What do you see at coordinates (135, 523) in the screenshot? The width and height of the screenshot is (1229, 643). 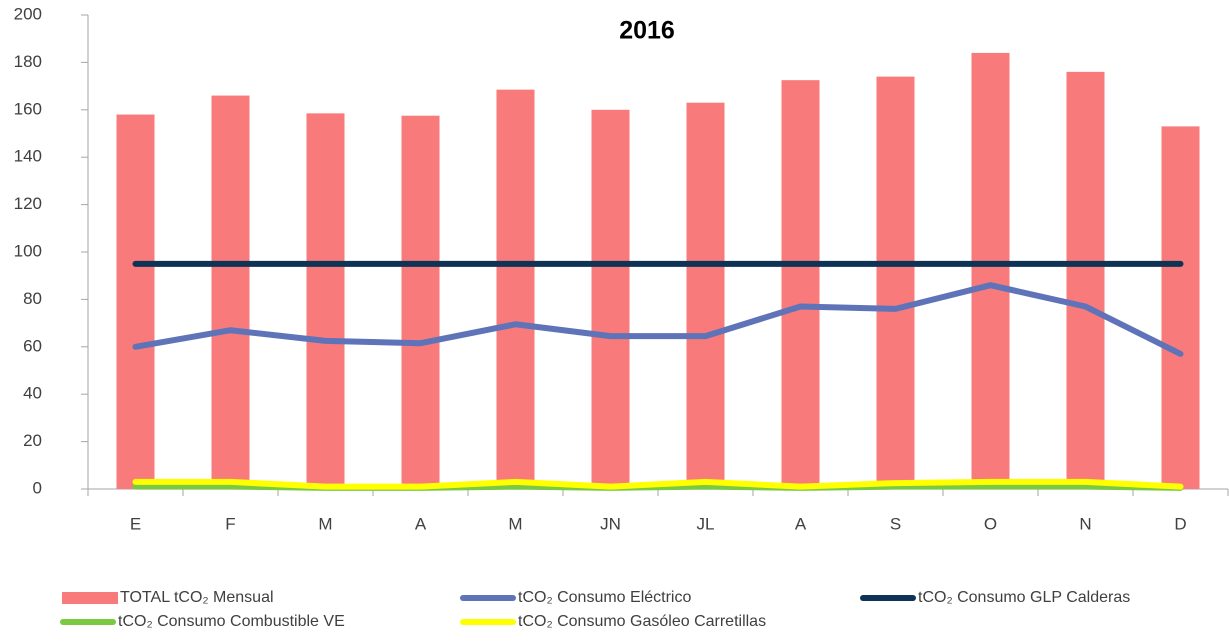 I see `x-tick-label: E` at bounding box center [135, 523].